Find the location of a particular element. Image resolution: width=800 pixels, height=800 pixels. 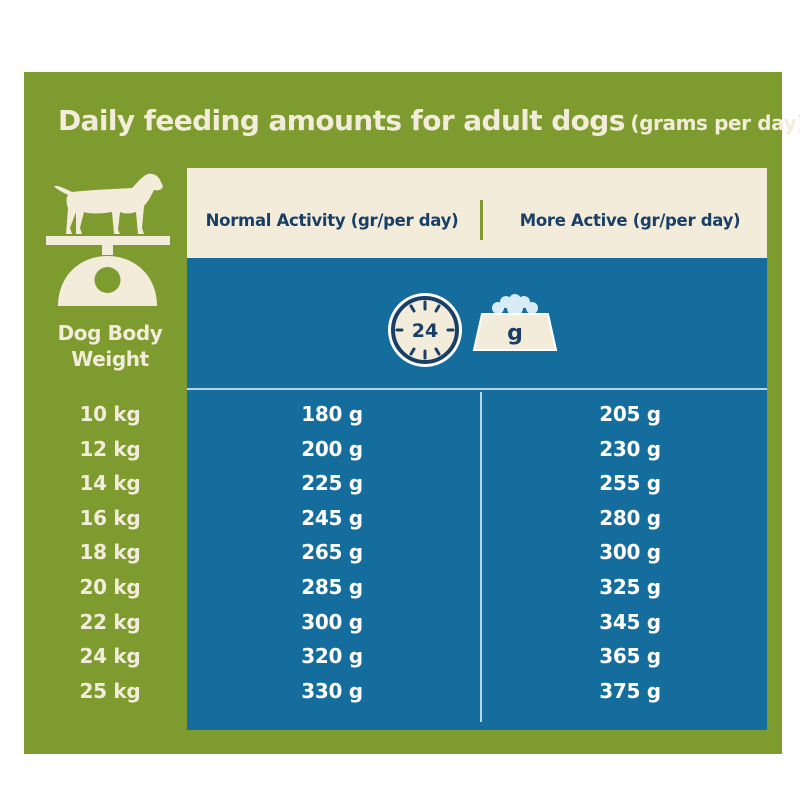

normal-amount-cell: 285 g is located at coordinates (332, 587).